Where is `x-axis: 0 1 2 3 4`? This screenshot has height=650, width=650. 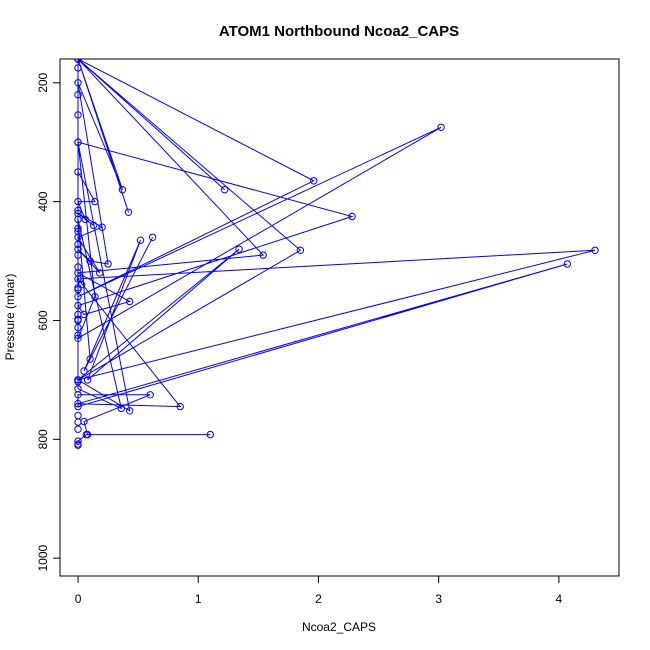
x-axis: 0 1 2 3 4 is located at coordinates (319, 590).